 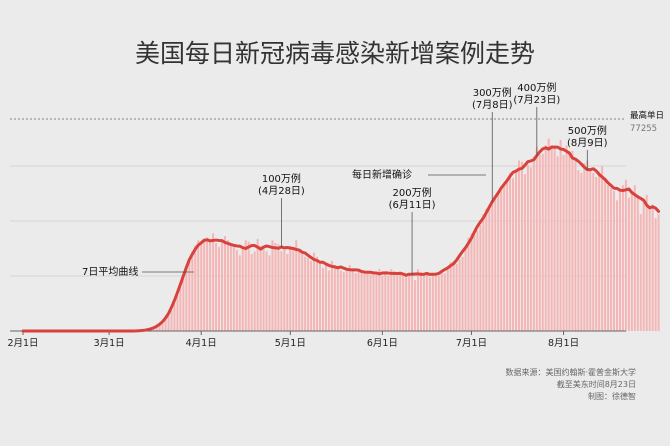 What do you see at coordinates (587, 143) in the screenshot?
I see `milestone-date: (8月9日)` at bounding box center [587, 143].